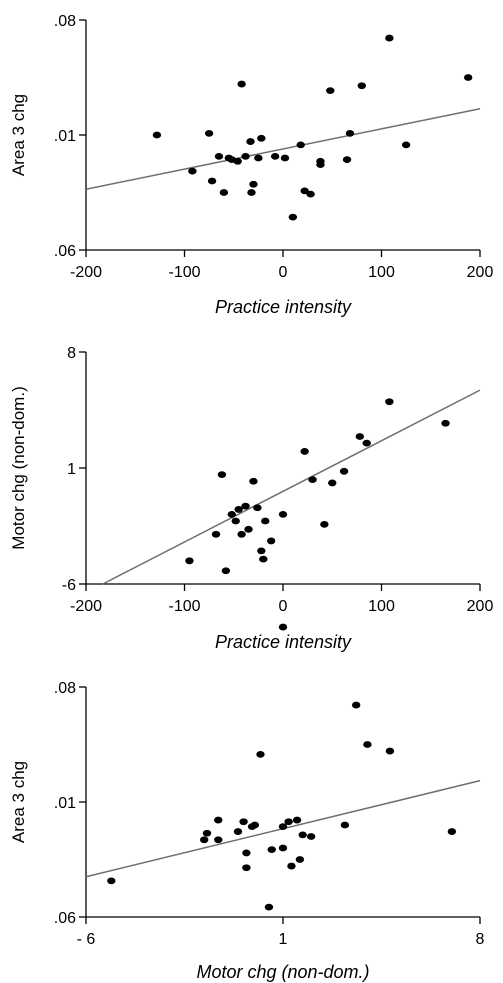 The image size is (503, 983). What do you see at coordinates (71, 469) in the screenshot?
I see `y-tick-label: 1` at bounding box center [71, 469].